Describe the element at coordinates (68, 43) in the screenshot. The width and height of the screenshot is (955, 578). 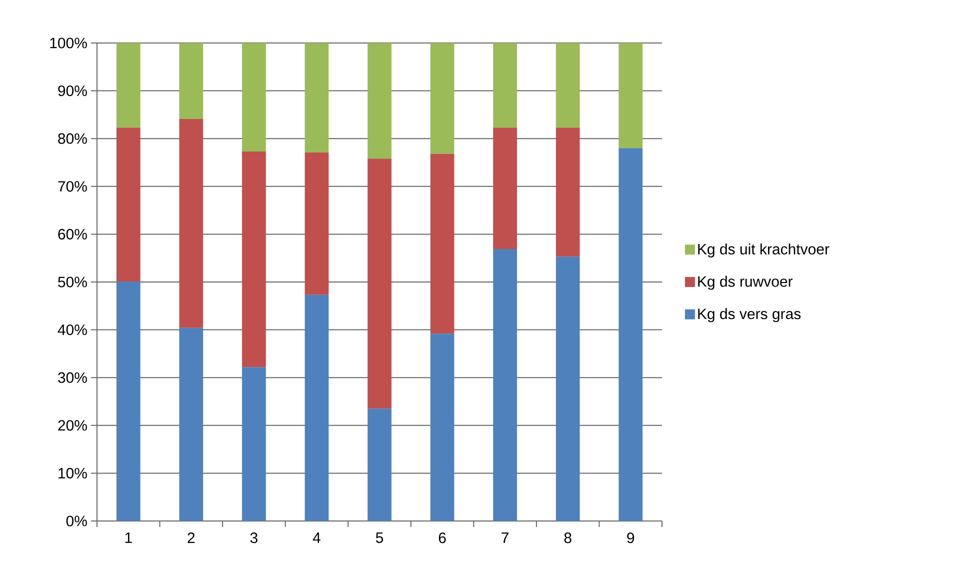
I see `y-tick-label: 100%` at that location.